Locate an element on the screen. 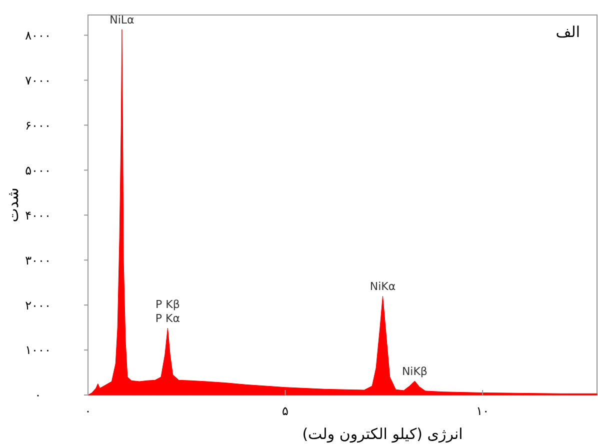 The height and width of the screenshot is (445, 598). annotation: P Kα is located at coordinates (167, 318).